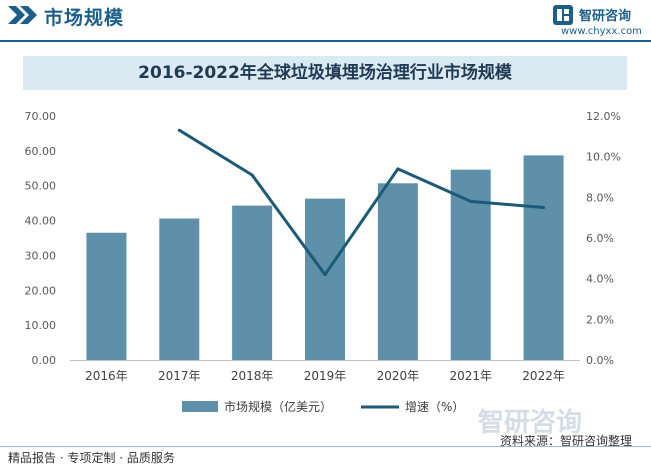 The width and height of the screenshot is (651, 466). What do you see at coordinates (106, 376) in the screenshot?
I see `x-tick-label: 2016年` at bounding box center [106, 376].